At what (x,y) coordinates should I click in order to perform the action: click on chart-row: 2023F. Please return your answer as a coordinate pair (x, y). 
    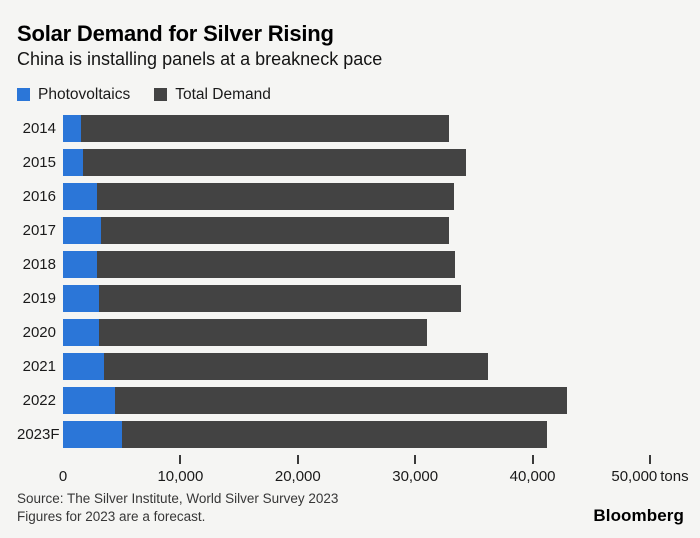
    Looking at the image, I should click on (350, 434).